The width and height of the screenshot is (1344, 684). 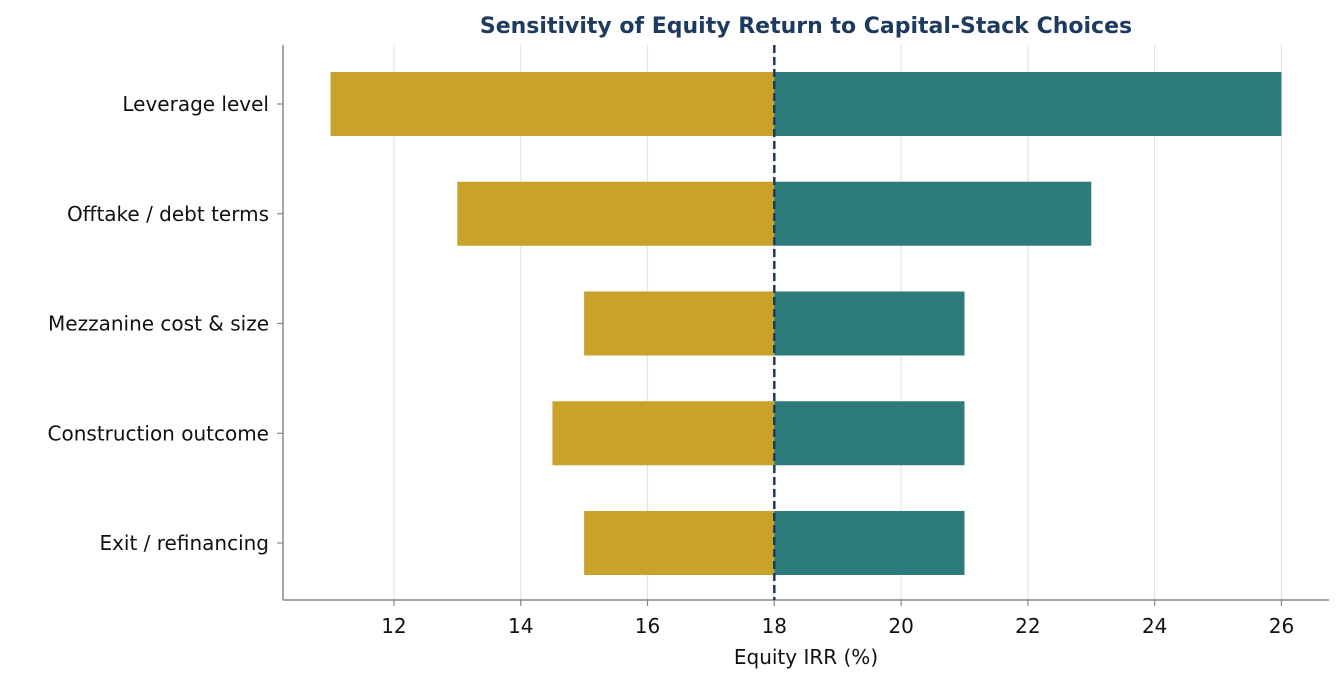 What do you see at coordinates (1027, 626) in the screenshot?
I see `x-tick-label: 22` at bounding box center [1027, 626].